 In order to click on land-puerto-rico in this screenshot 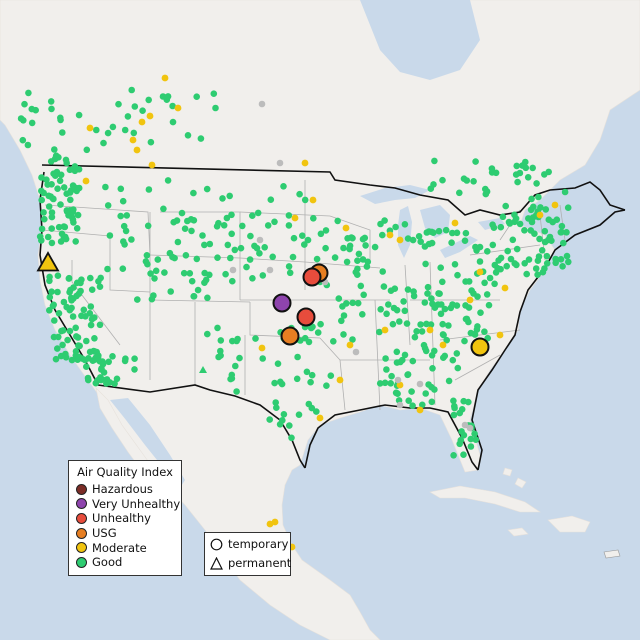, I will do `click(612, 554)`.